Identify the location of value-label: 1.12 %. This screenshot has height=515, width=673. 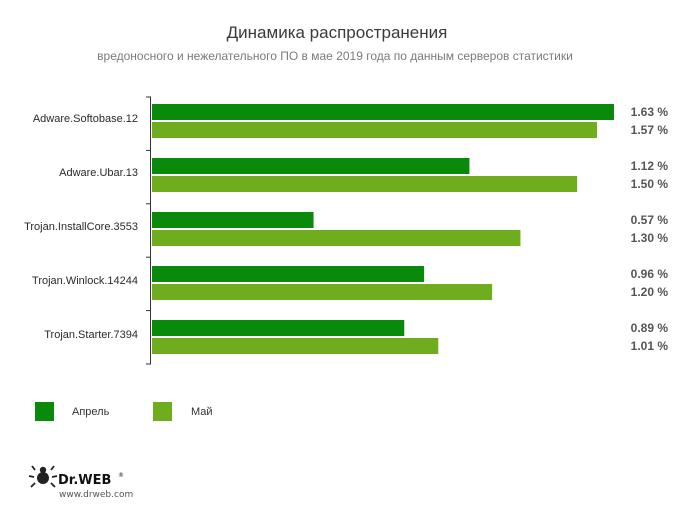
(650, 166).